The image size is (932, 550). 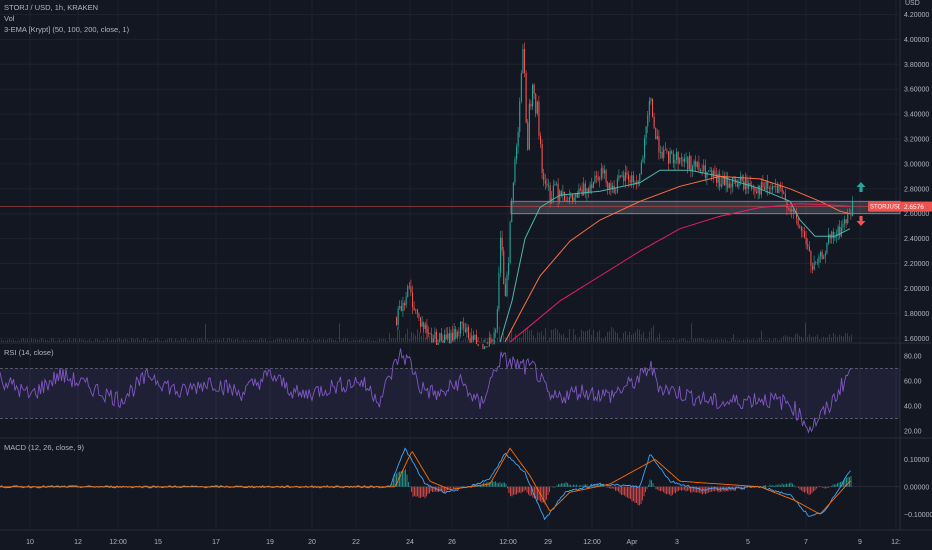 I want to click on rsi-band-fill, so click(x=450, y=393).